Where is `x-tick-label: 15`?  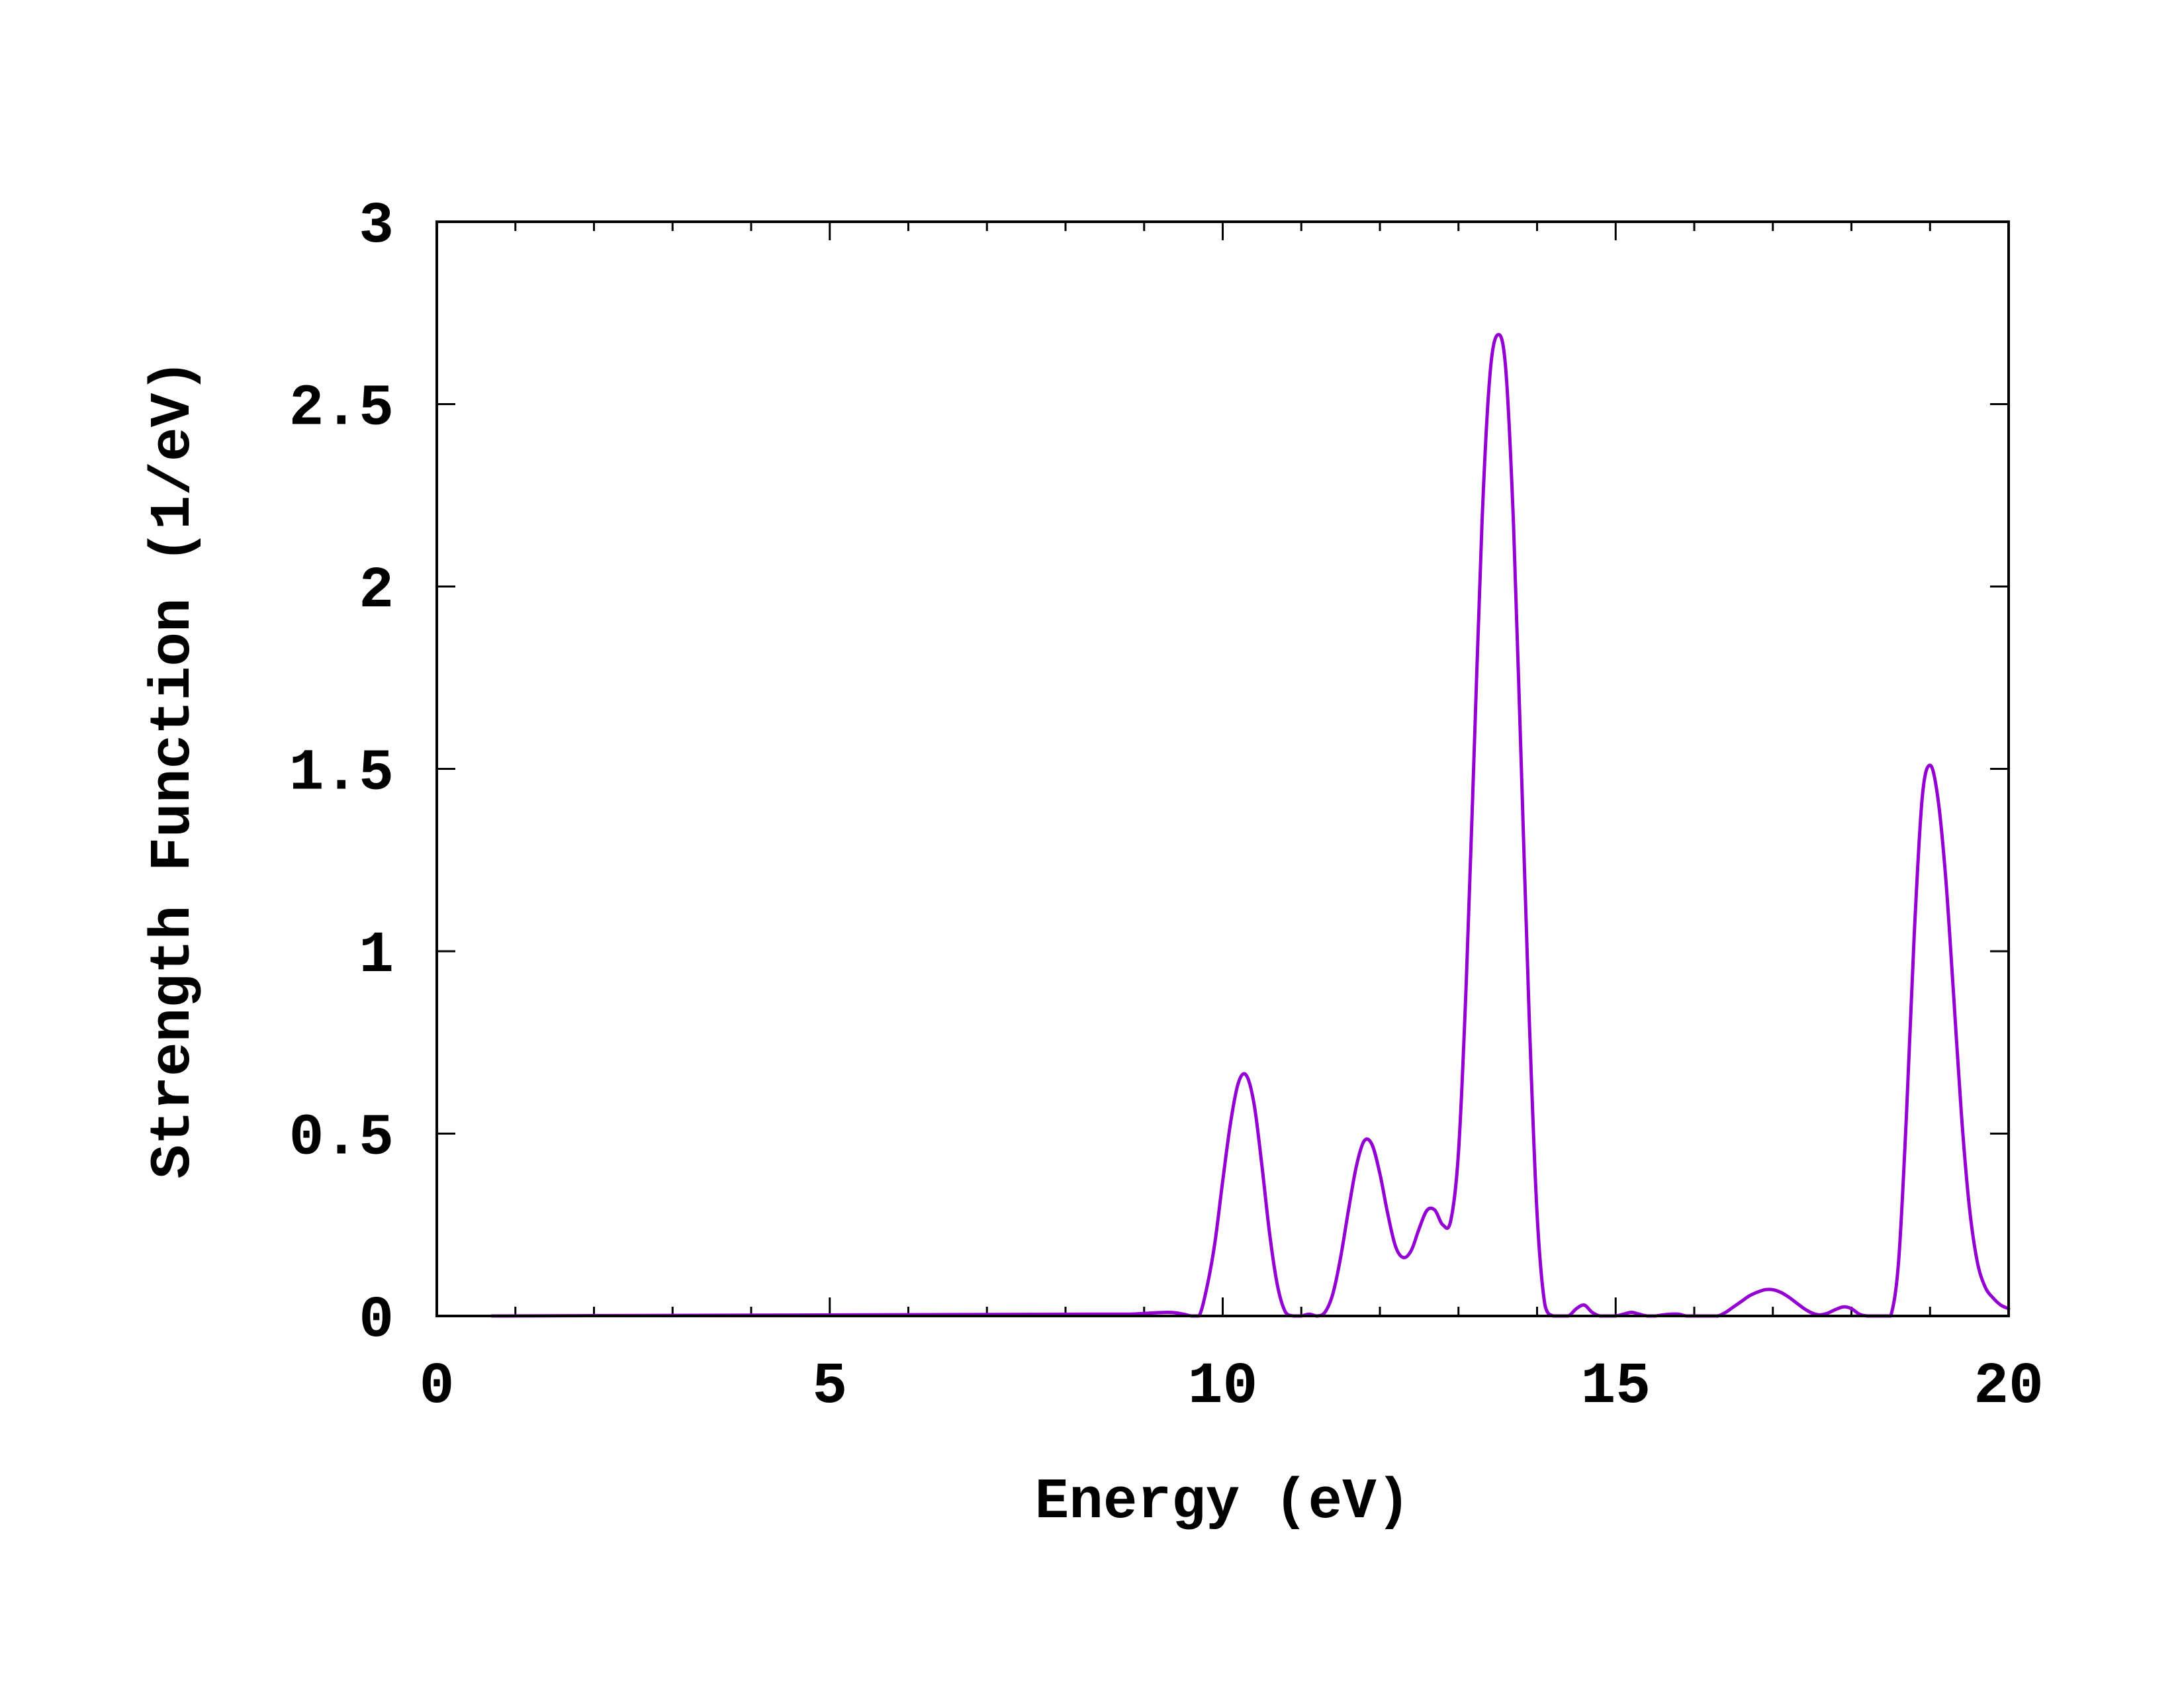
x-tick-label: 15 is located at coordinates (1615, 1387).